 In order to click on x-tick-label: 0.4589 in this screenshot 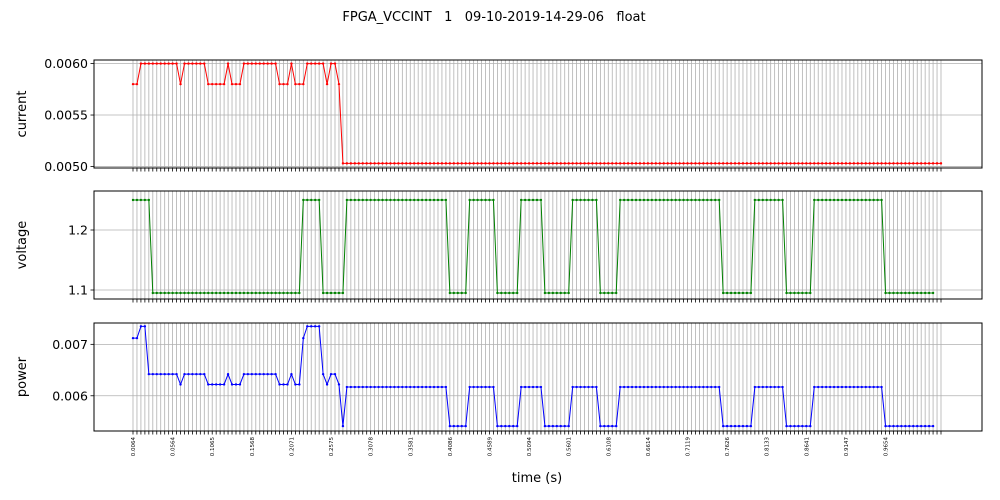, I will do `click(490, 447)`.